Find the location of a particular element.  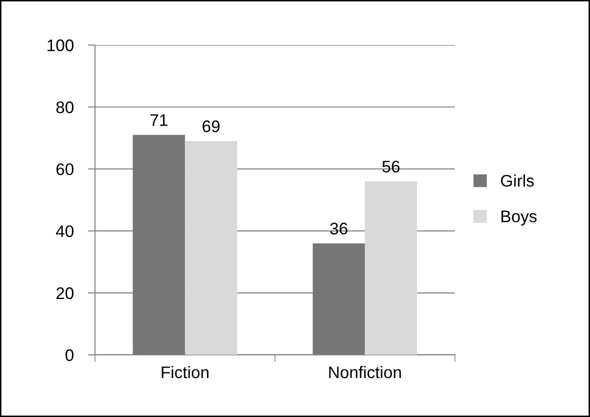

y-tick-label: 40 is located at coordinates (65, 231).